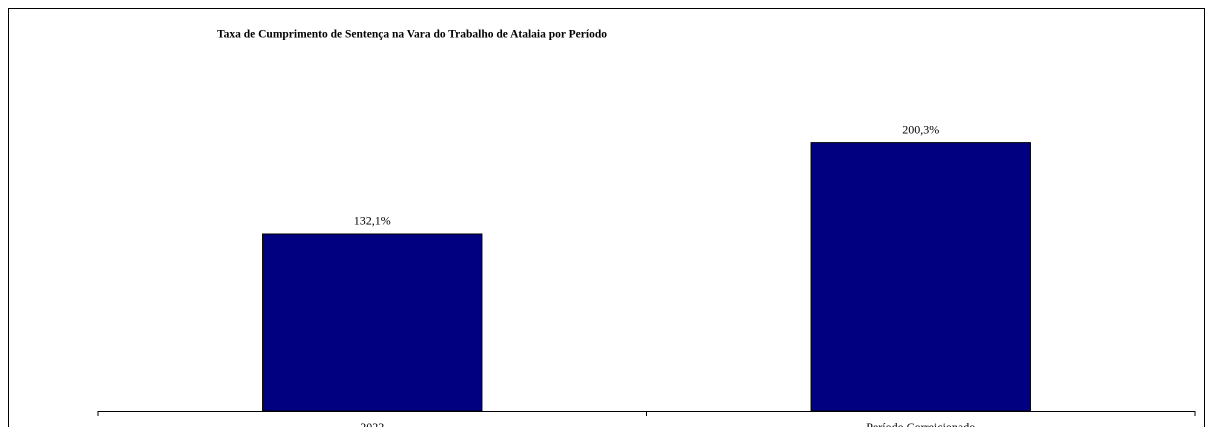  What do you see at coordinates (920, 423) in the screenshot?
I see `x-tick-label: Período Correicionado` at bounding box center [920, 423].